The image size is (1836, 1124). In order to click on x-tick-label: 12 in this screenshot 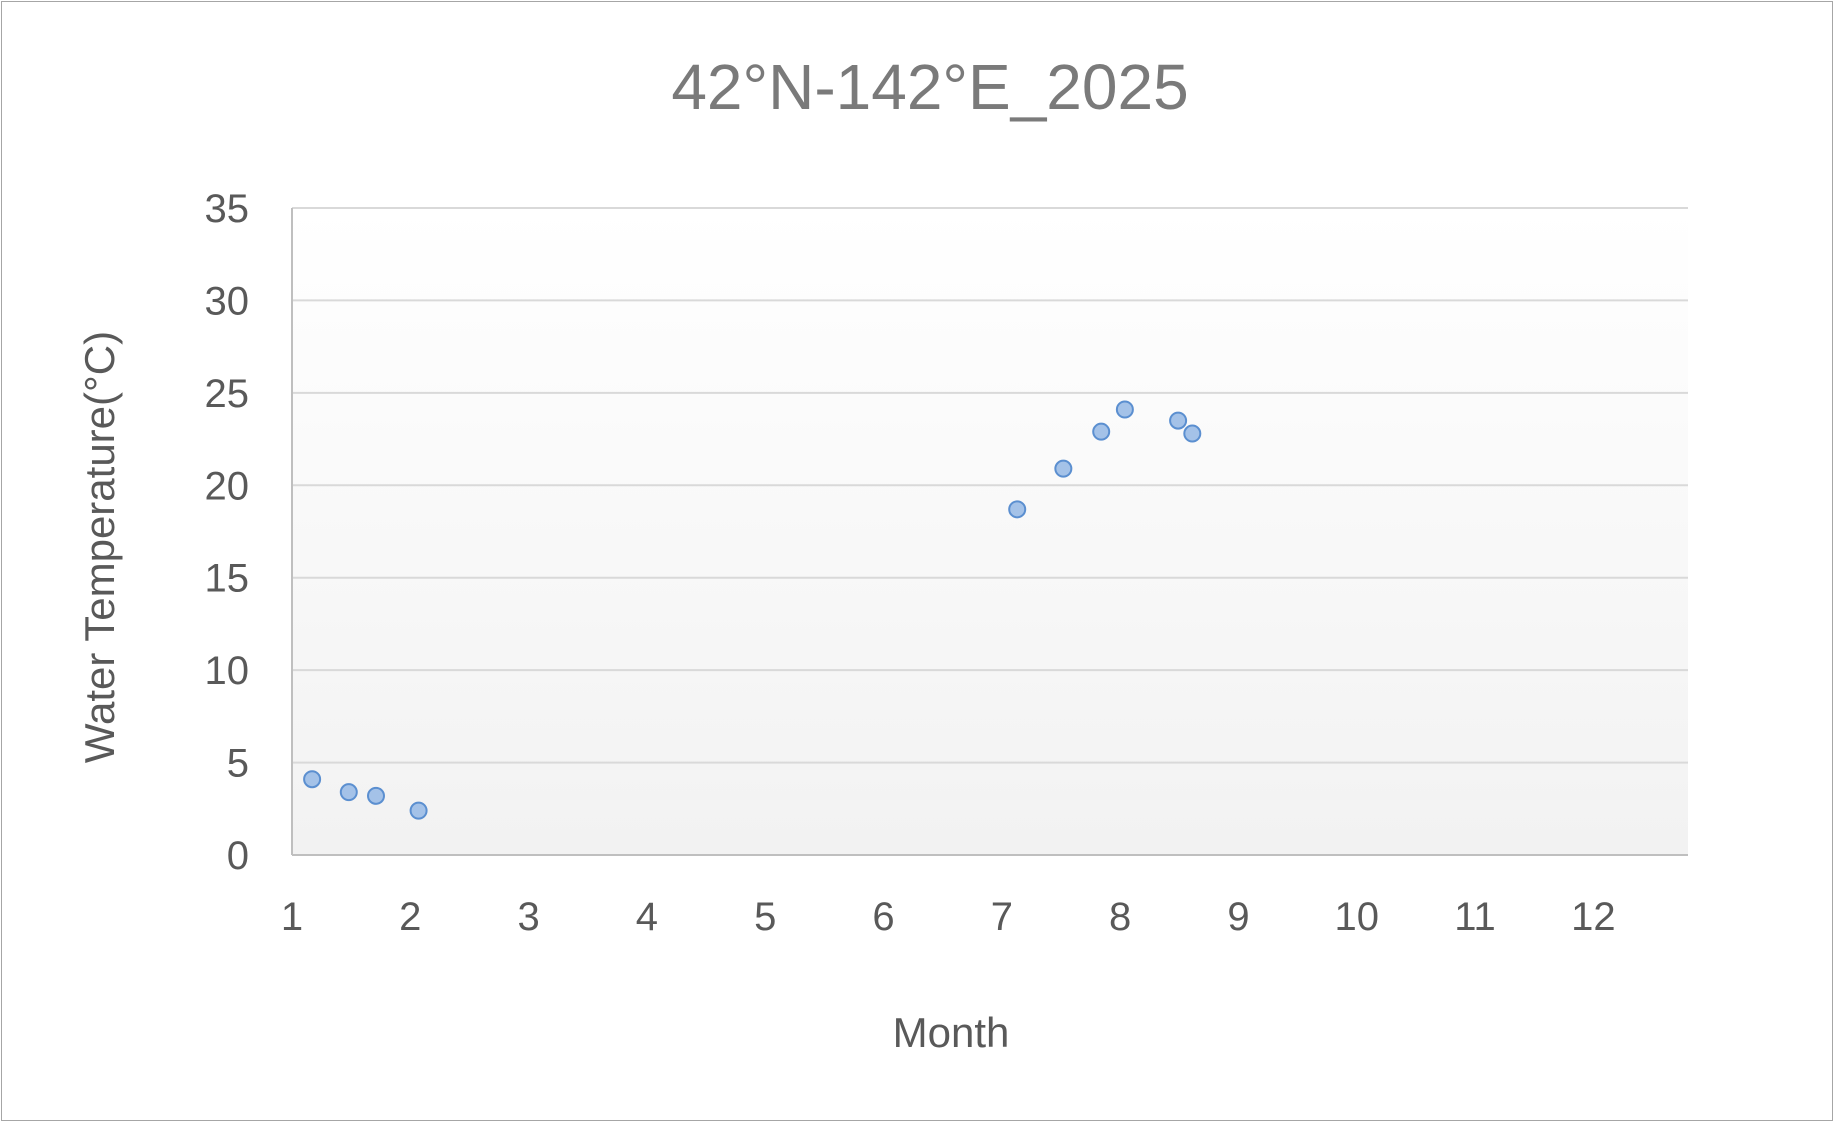, I will do `click(1593, 917)`.